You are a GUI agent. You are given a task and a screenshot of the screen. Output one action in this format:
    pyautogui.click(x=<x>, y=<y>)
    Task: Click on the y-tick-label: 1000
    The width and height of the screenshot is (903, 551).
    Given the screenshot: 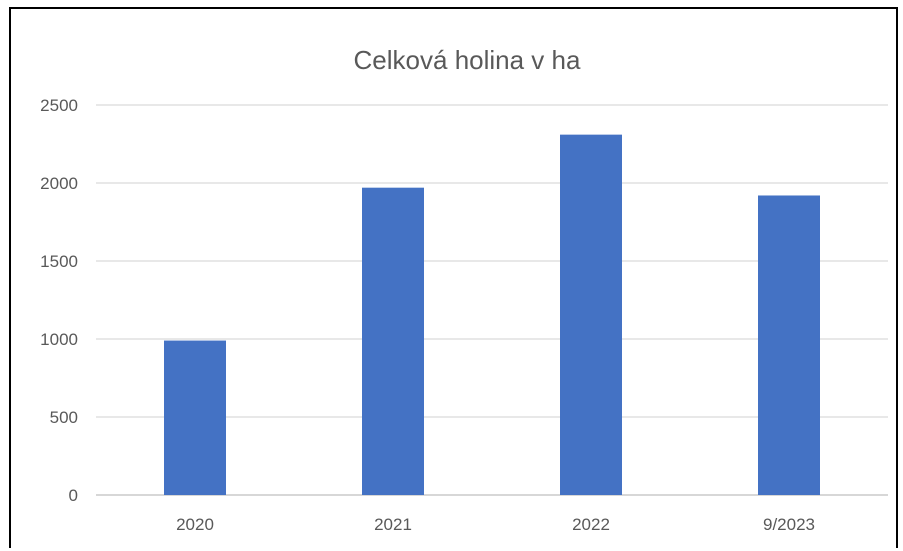 What is the action you would take?
    pyautogui.click(x=59, y=339)
    